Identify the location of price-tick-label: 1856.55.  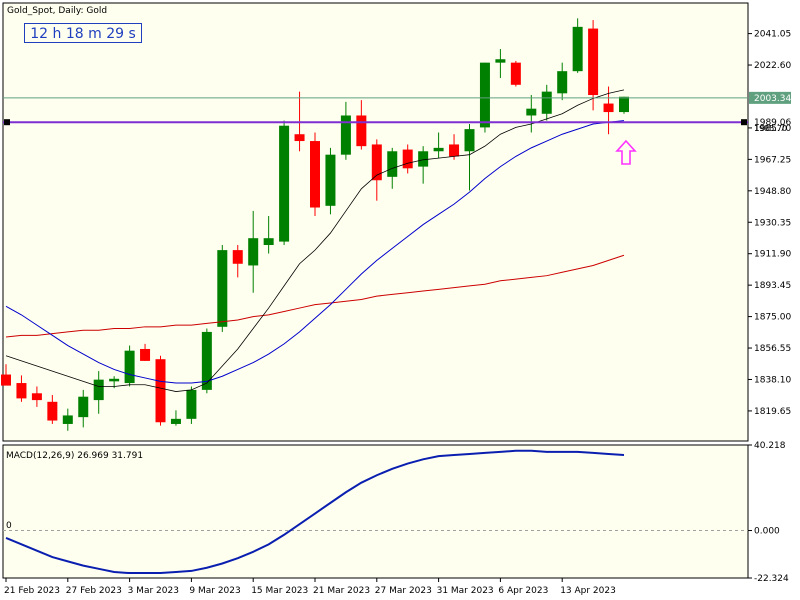
(772, 349).